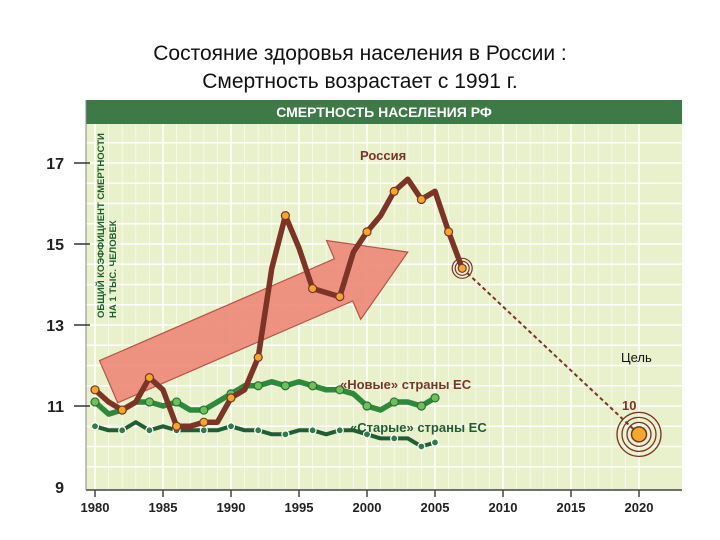 The height and width of the screenshot is (540, 720). Describe the element at coordinates (571, 507) in the screenshot. I see `x-tick-label: 2015` at that location.